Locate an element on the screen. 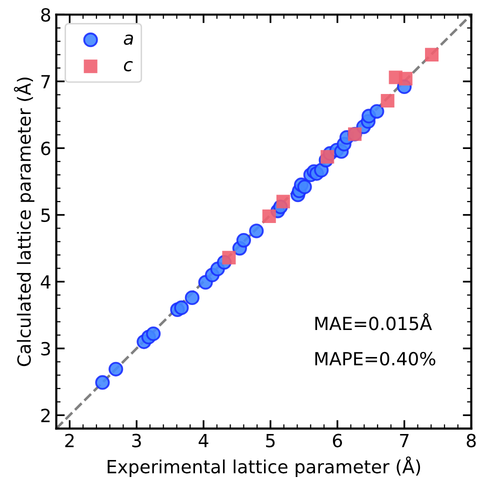  x-tick-label: 4 is located at coordinates (203, 441).